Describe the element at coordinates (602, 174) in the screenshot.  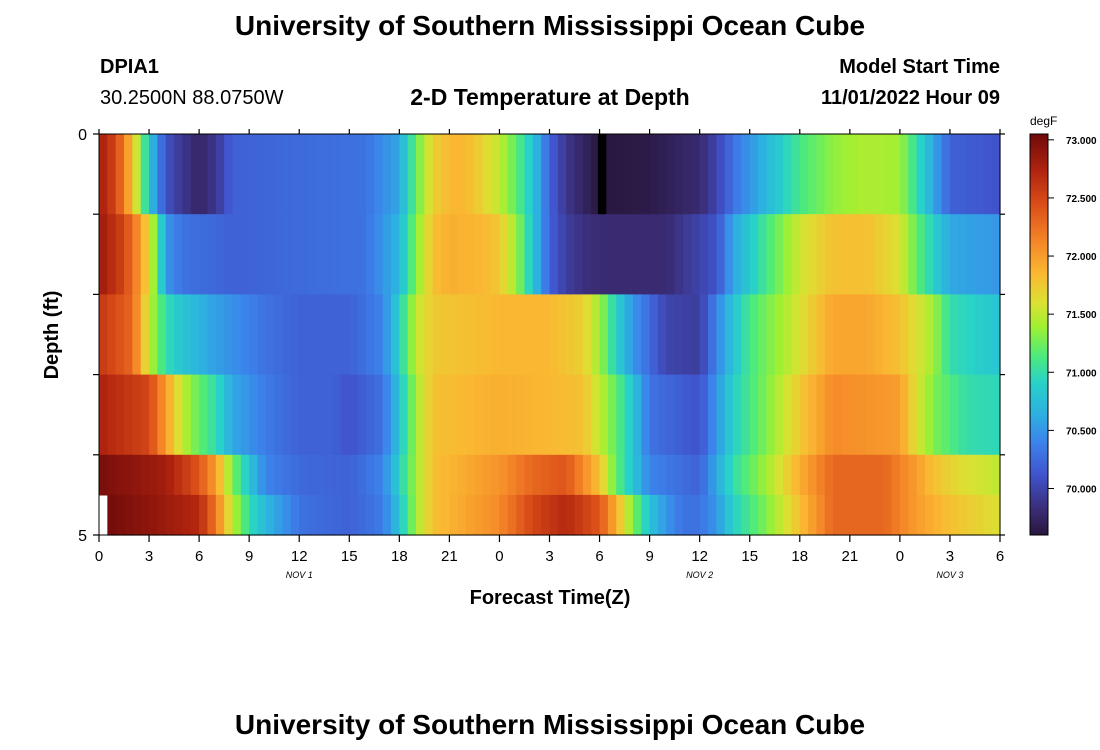
I see `missing-data-marker` at that location.